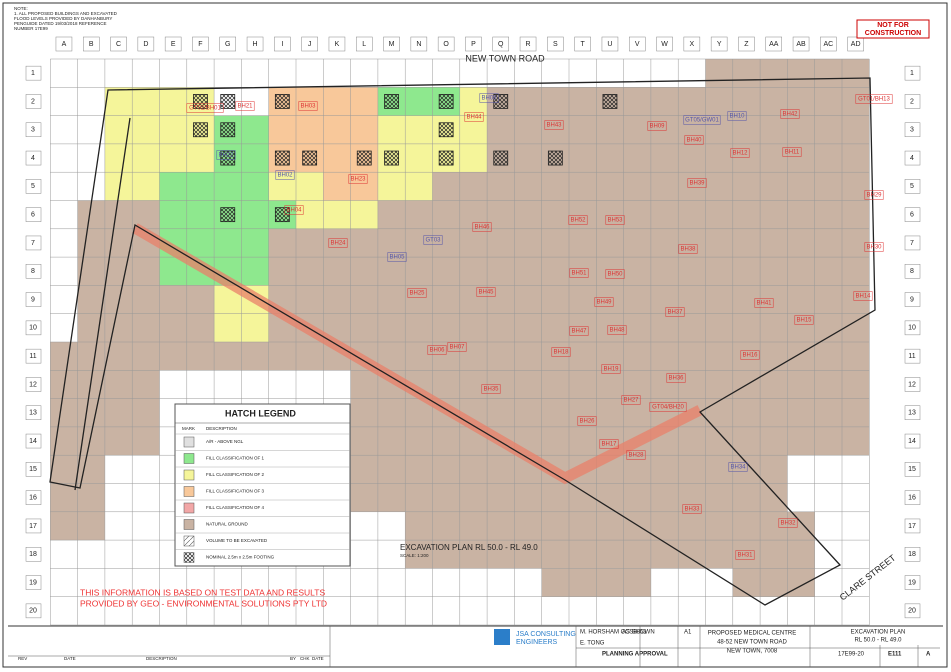  I want to click on column-label: D, so click(145, 44).